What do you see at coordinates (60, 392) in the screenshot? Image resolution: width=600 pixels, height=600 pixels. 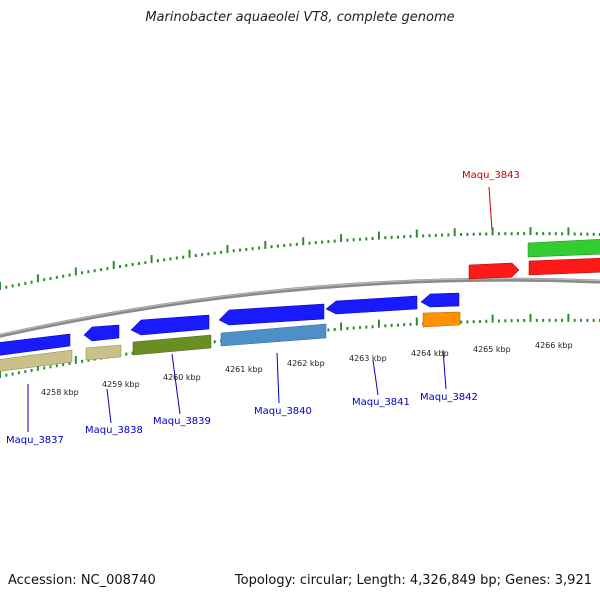 I see `scale-label: 4258 kbp` at bounding box center [60, 392].